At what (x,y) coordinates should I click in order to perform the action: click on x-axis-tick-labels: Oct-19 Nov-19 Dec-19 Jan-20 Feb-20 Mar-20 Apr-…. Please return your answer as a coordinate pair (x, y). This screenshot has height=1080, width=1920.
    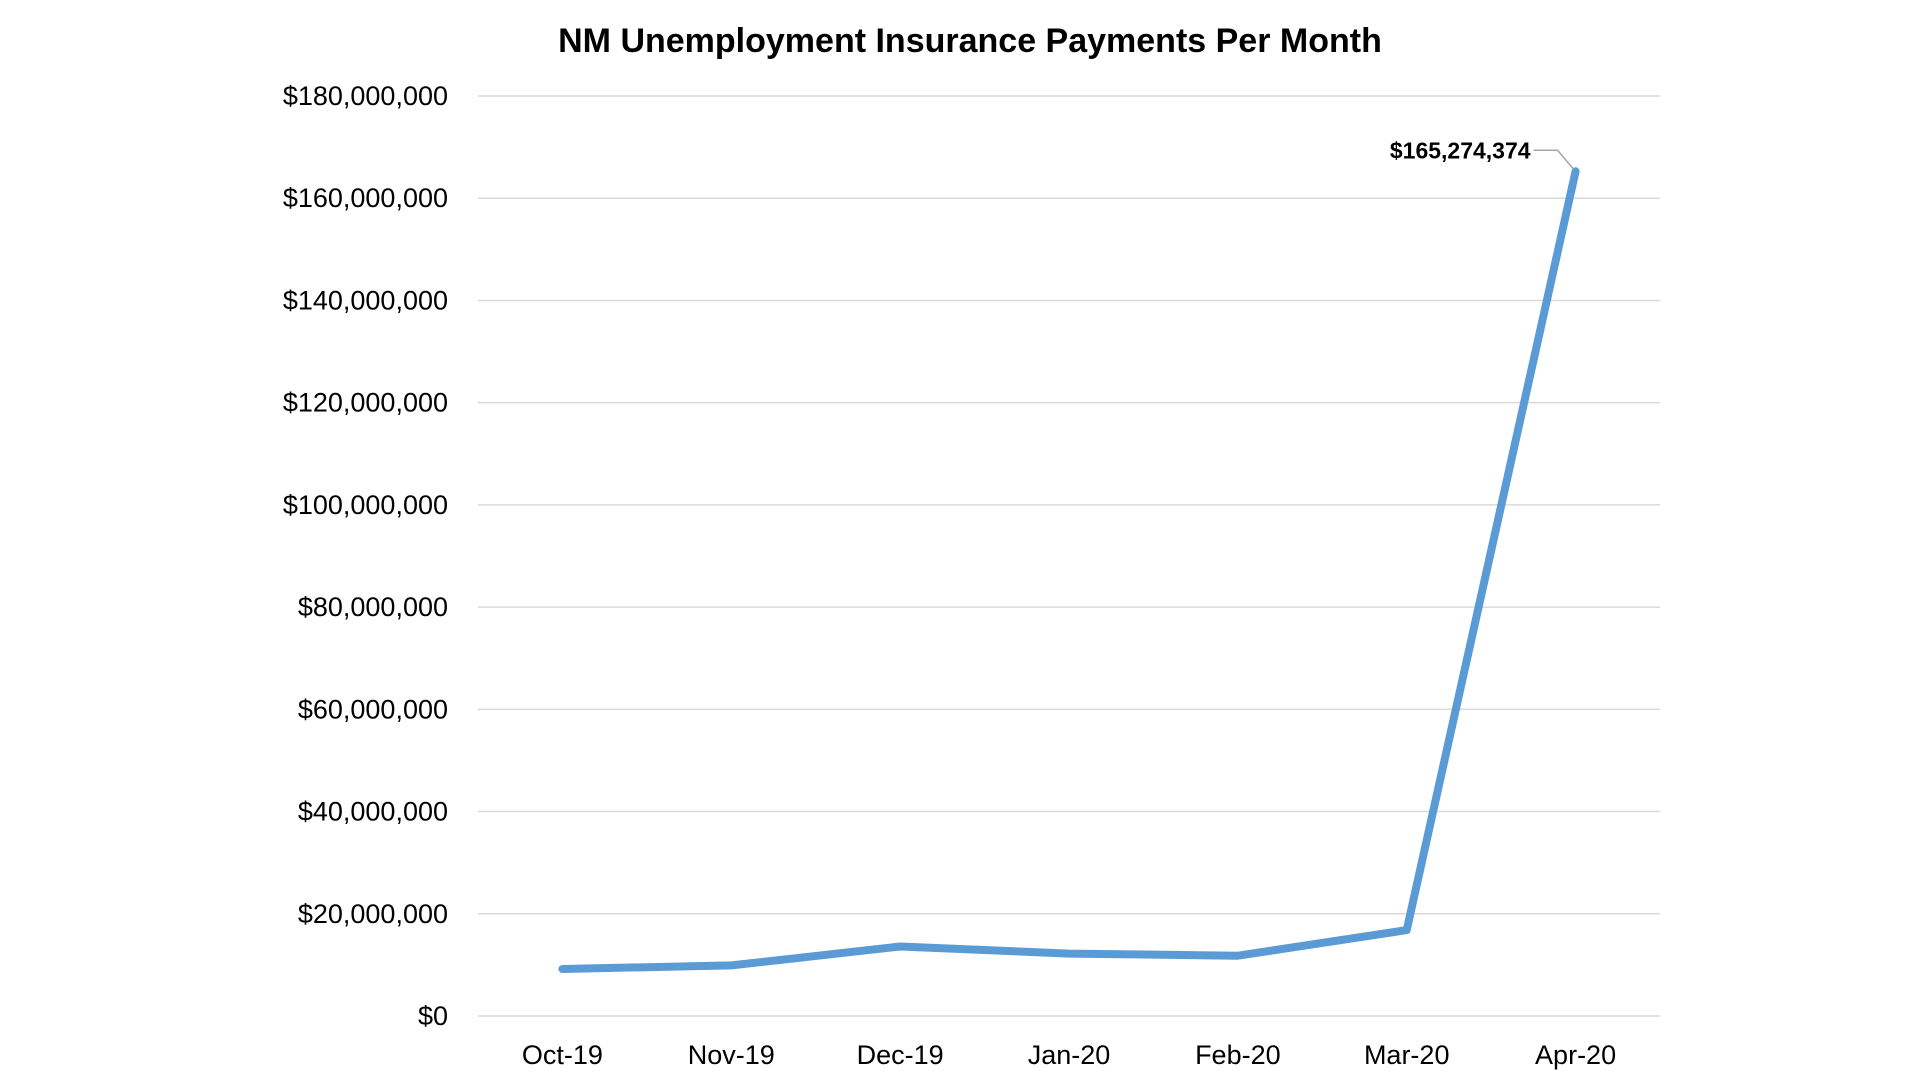
    Looking at the image, I should click on (1069, 1055).